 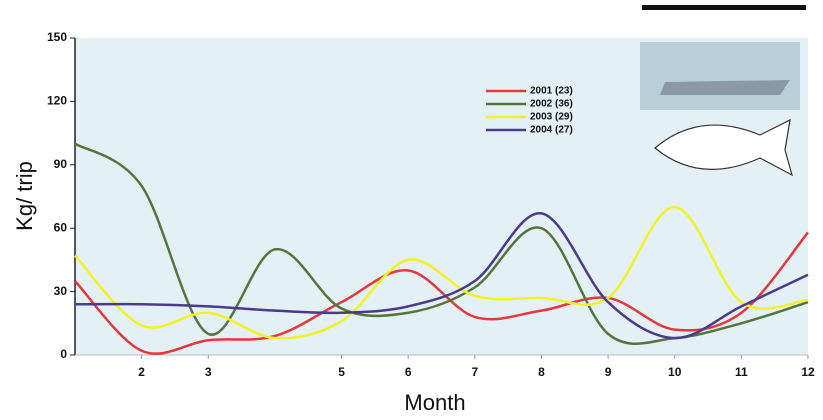 I want to click on legend-label: 2002 (36), so click(x=551, y=104).